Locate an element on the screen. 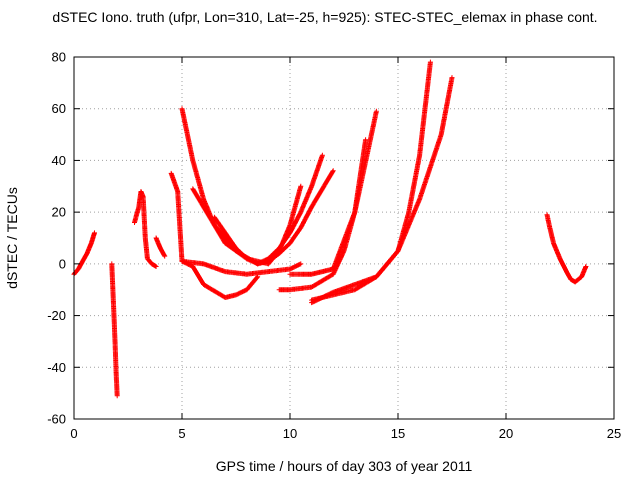 The height and width of the screenshot is (480, 640). y-axis-title: dSTEC / TECUs is located at coordinates (12, 238).